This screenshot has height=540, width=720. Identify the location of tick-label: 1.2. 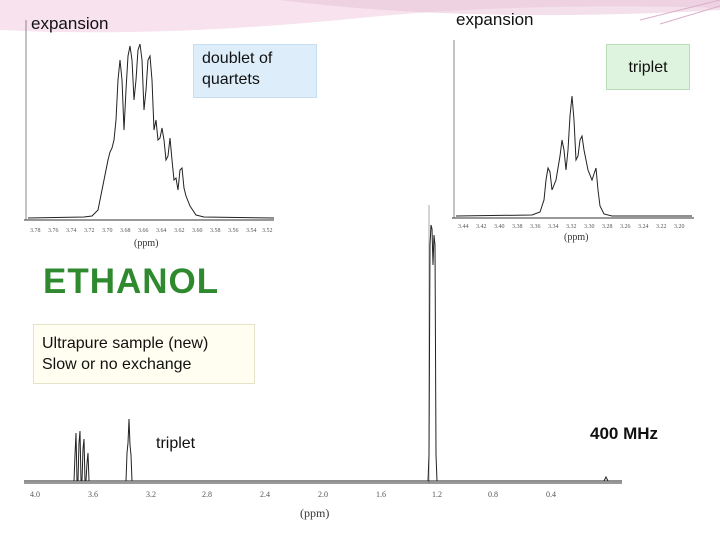
(437, 494).